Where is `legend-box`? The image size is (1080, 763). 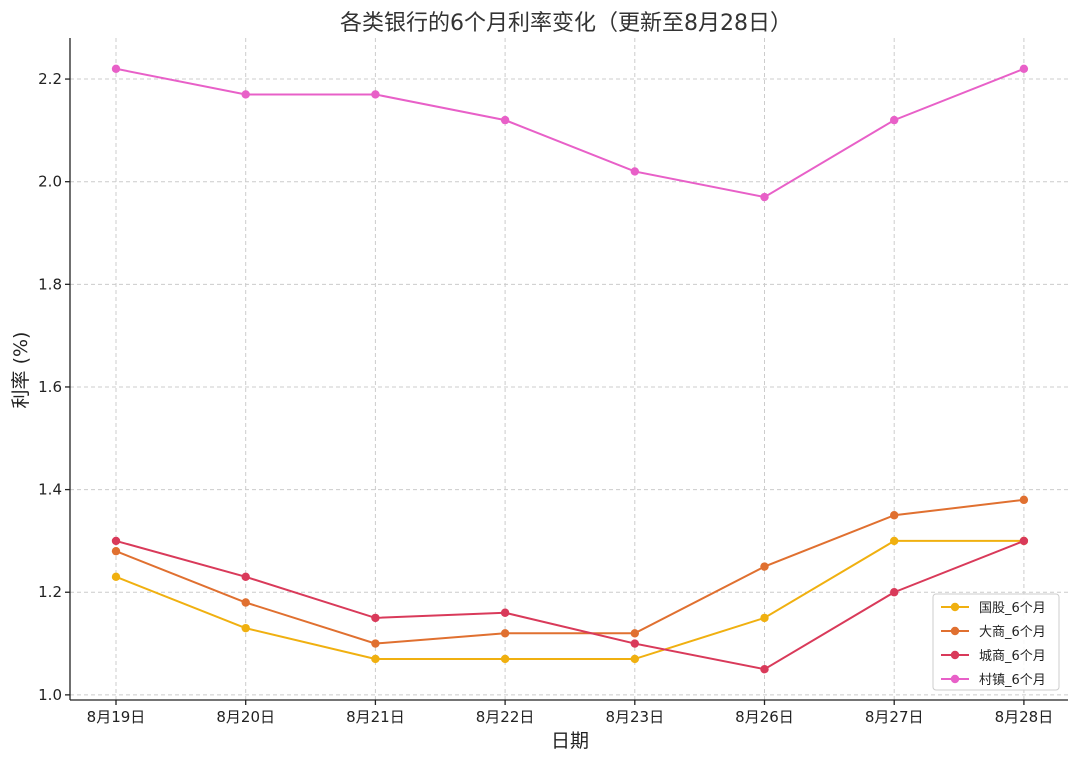
legend-box is located at coordinates (996, 642).